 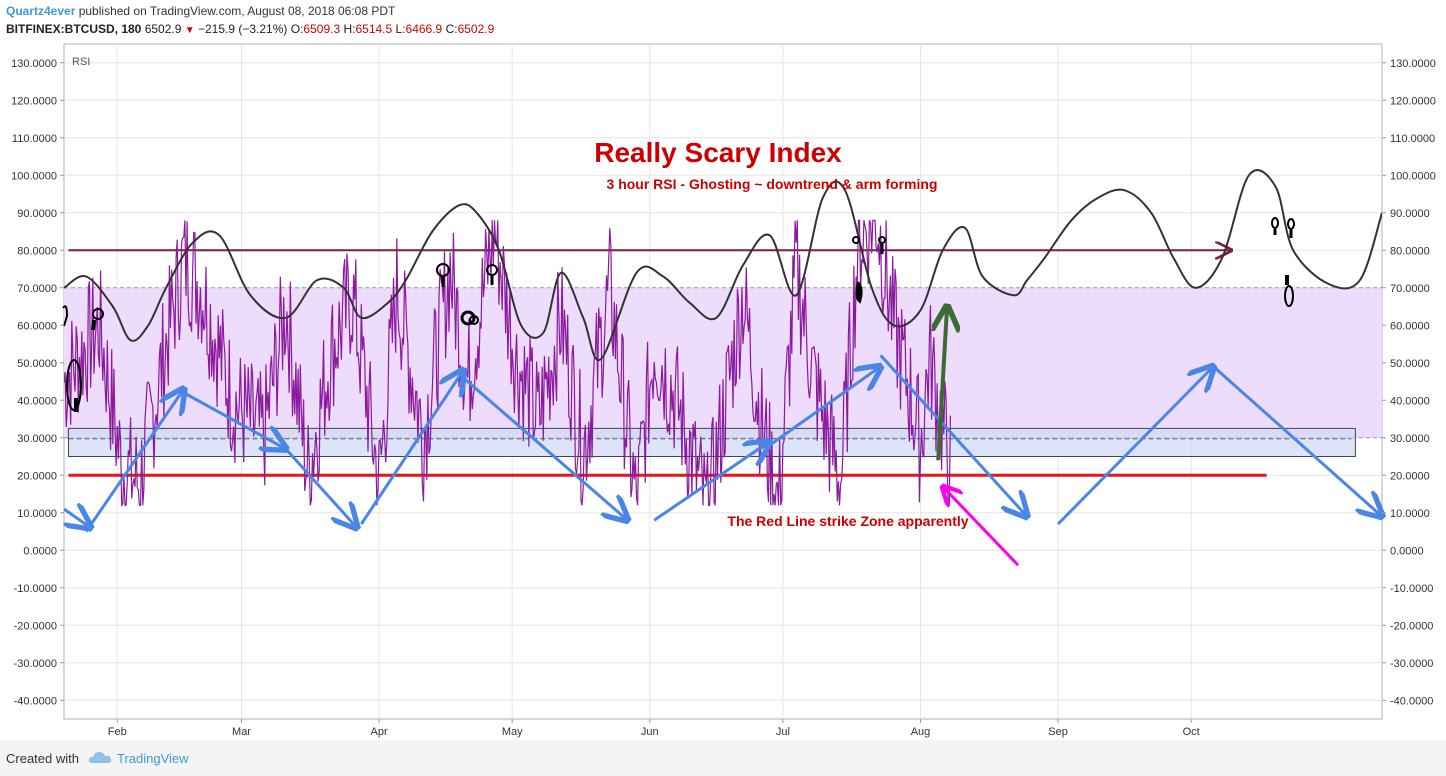 What do you see at coordinates (981, 527) in the screenshot?
I see `magenta-pointer-arrow` at bounding box center [981, 527].